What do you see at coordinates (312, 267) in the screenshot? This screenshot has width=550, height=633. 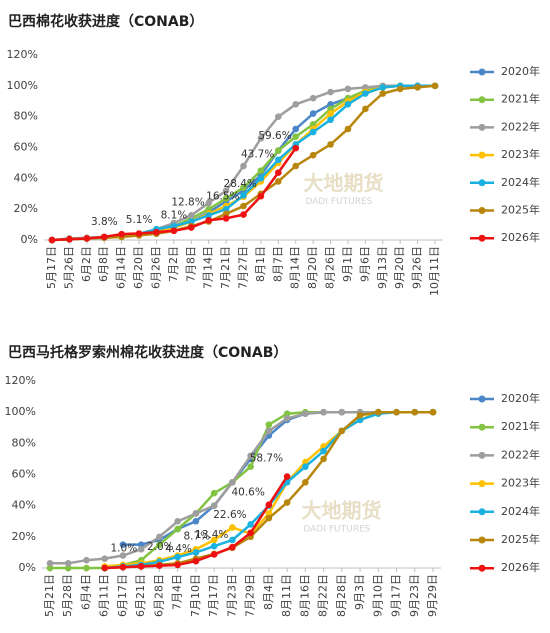 I see `x-tick-label: 8月20日` at bounding box center [312, 267].